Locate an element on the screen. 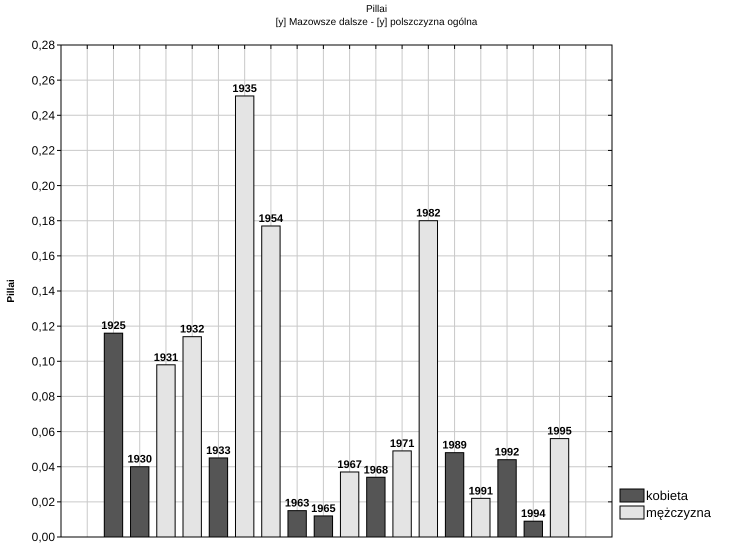 This screenshot has height=551, width=737. legend-label: kobieta is located at coordinates (667, 495).